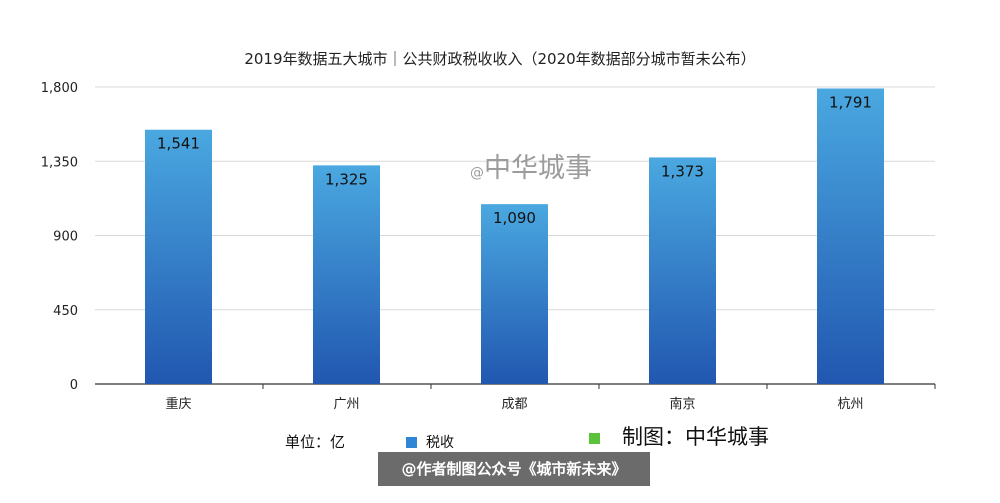  I want to click on legend-swatch-blue, so click(411, 442).